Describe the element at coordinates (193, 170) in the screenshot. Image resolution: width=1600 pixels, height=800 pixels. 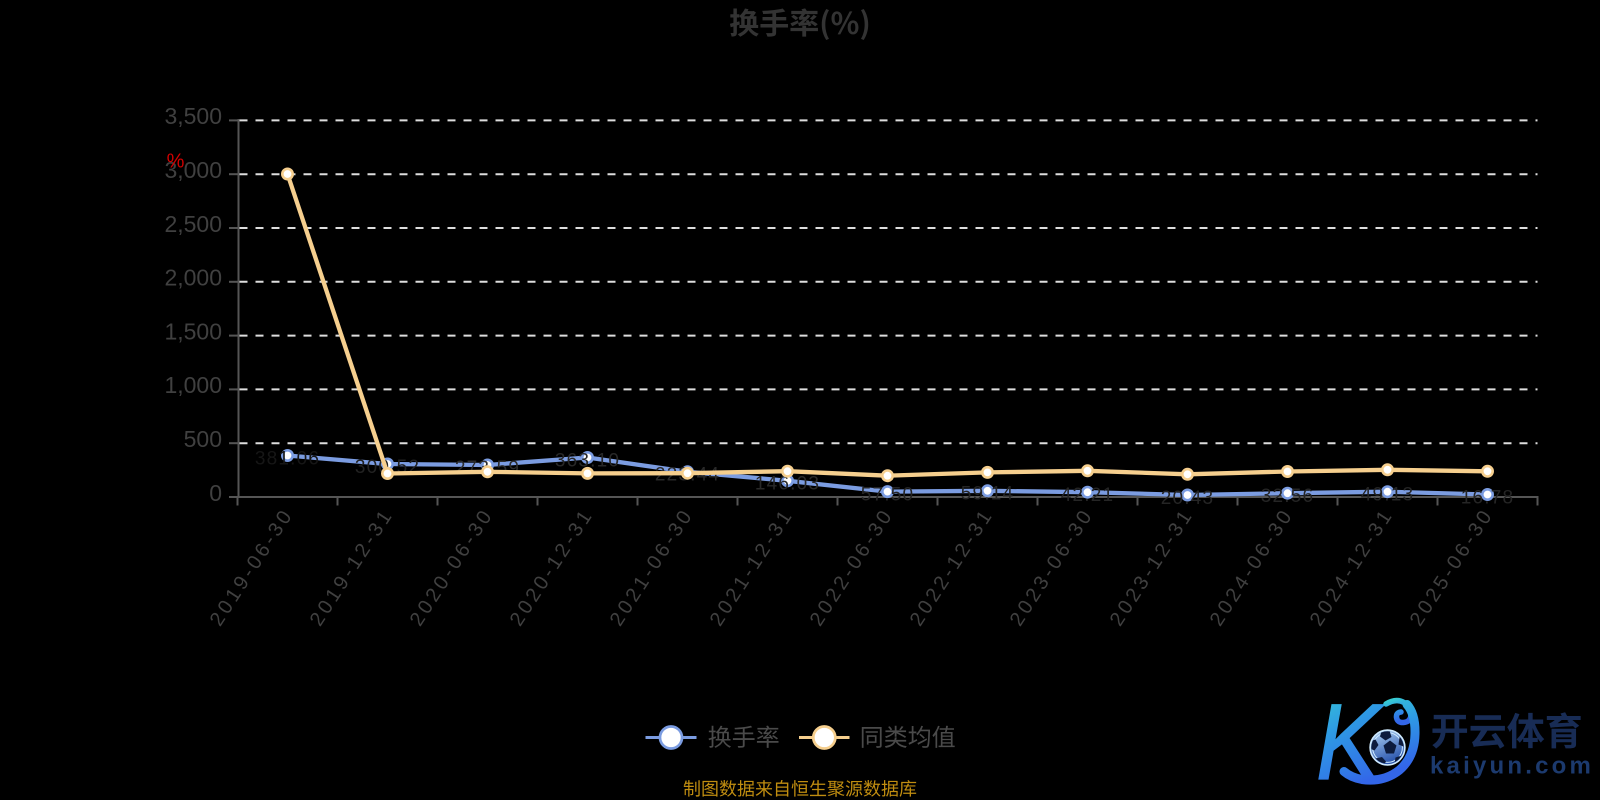
I see `svg-text: 3,000` at that location.